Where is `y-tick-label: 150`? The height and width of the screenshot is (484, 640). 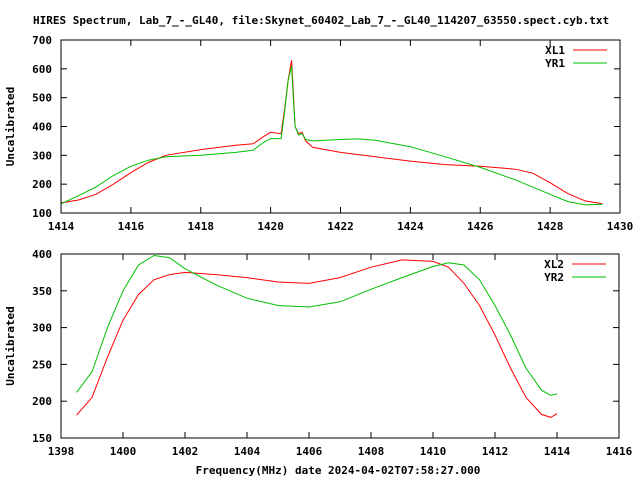 y-tick-label: 150 is located at coordinates (42, 438).